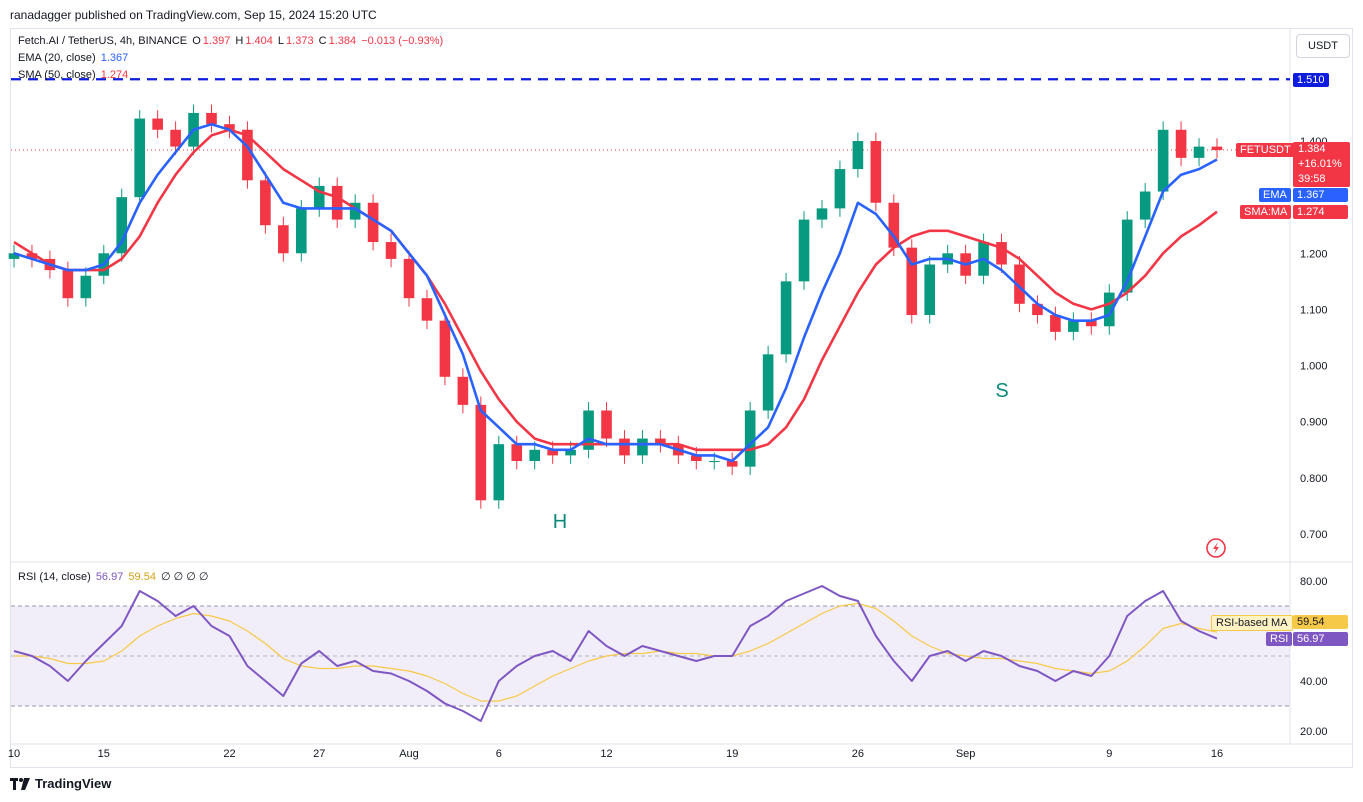 Image resolution: width=1363 pixels, height=802 pixels. I want to click on sma-legend-value: 1.274, so click(114, 75).